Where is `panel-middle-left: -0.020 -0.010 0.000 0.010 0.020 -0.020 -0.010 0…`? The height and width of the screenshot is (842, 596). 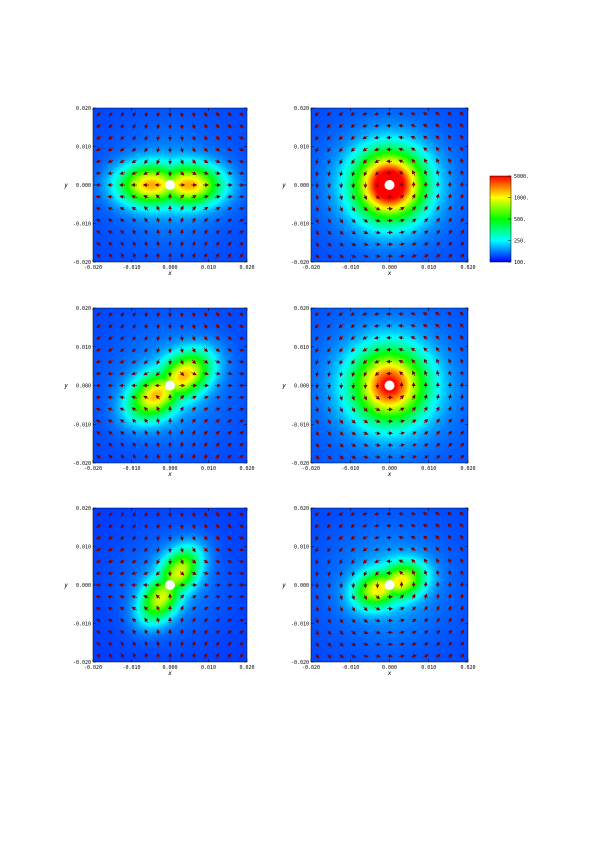
panel-middle-left: -0.020 -0.010 0.000 0.010 0.020 -0.020 -0.010 0… is located at coordinates (158, 392).